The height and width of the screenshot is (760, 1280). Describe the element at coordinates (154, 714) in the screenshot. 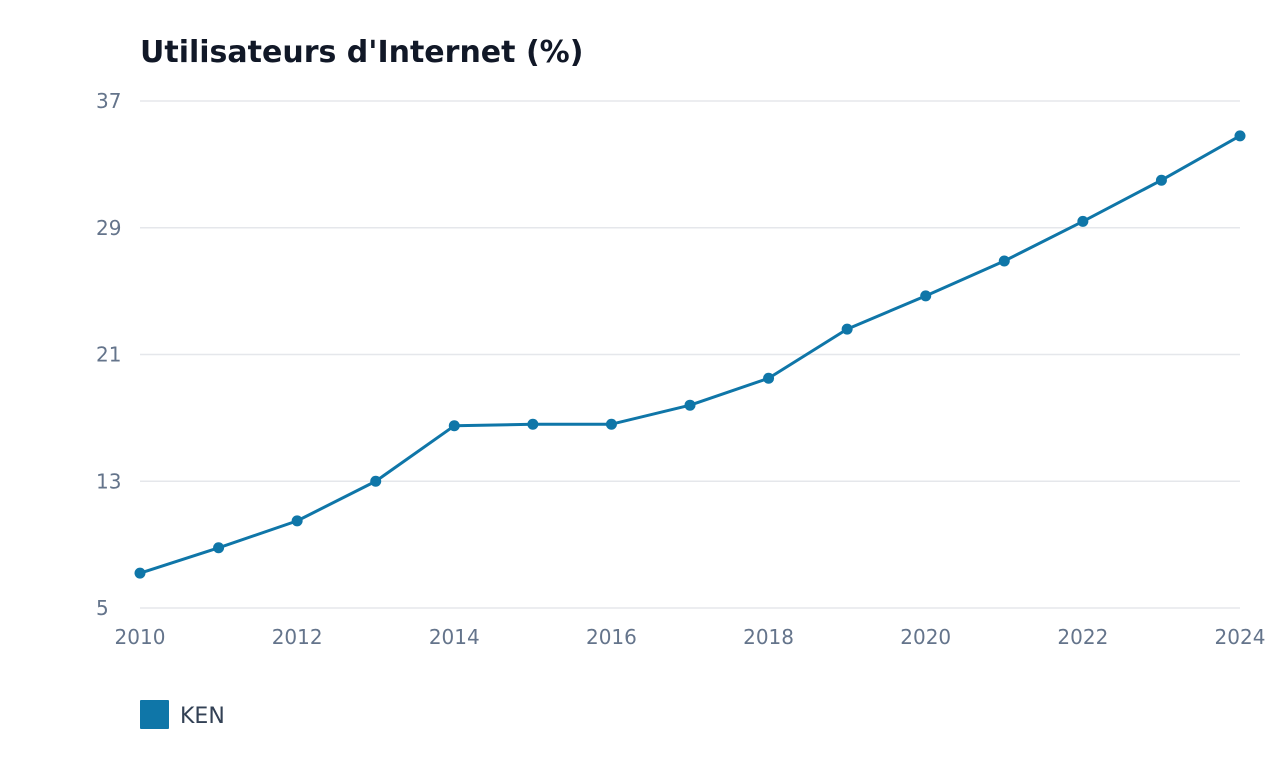

I see `legend-swatch-ken` at that location.